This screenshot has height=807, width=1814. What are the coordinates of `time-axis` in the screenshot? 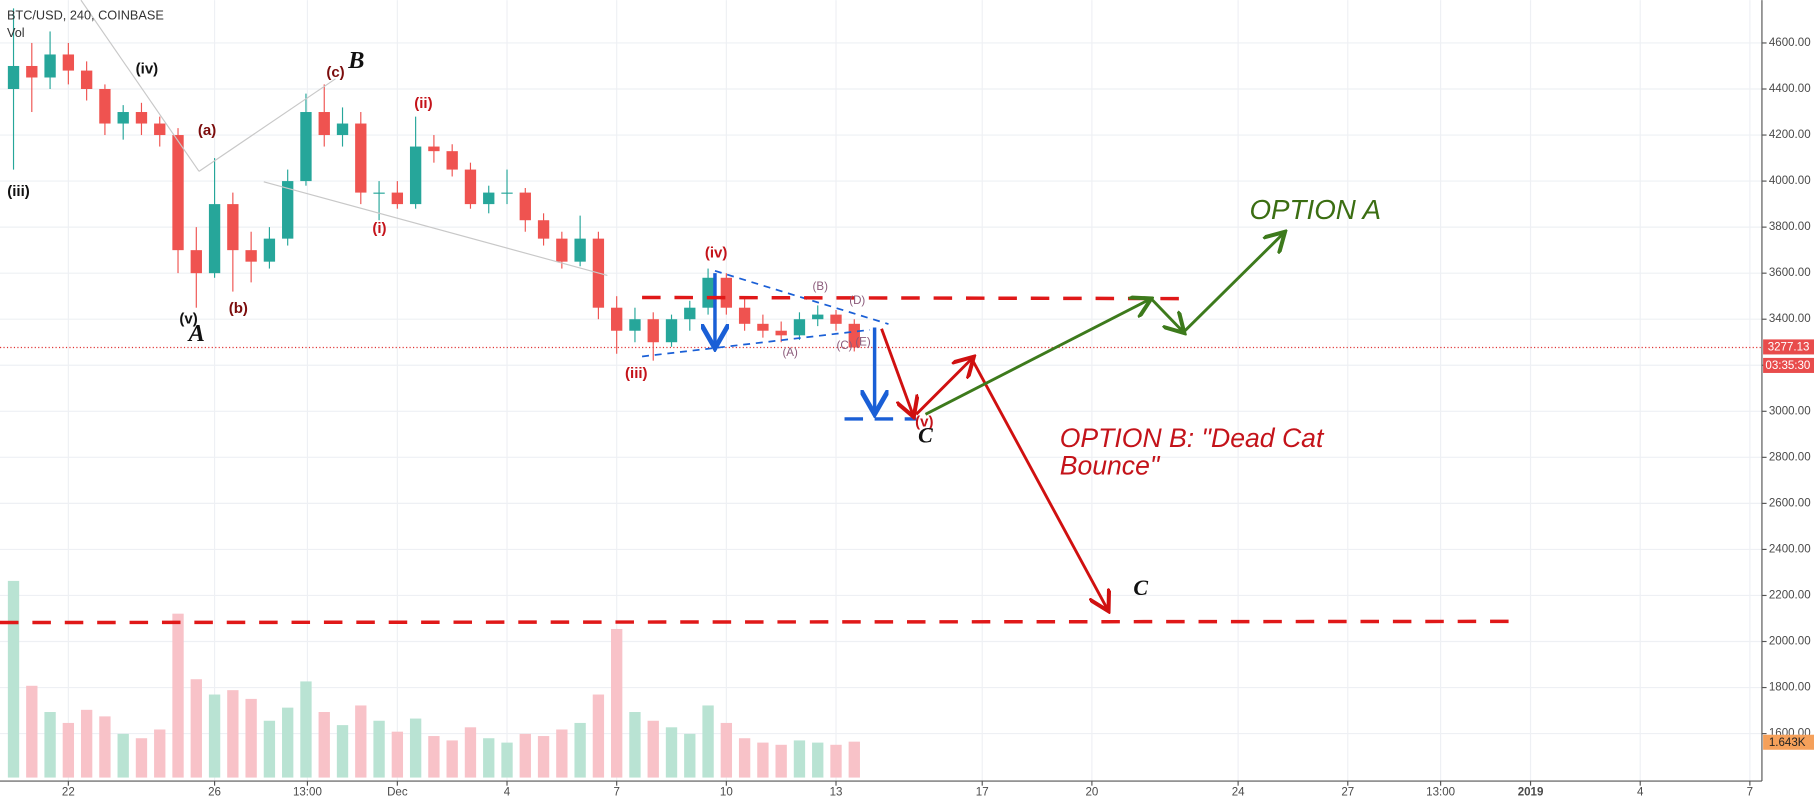 It's located at (907, 791).